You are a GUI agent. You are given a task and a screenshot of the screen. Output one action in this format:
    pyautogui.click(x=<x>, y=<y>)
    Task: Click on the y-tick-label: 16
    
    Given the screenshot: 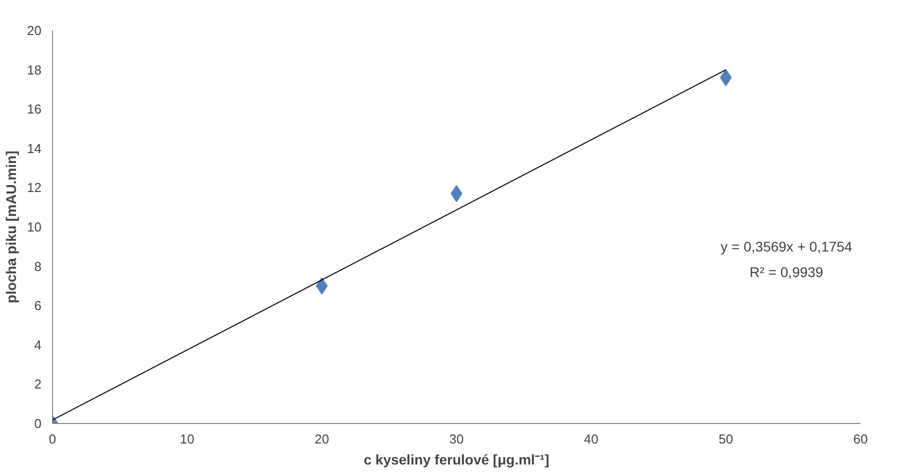 What is the action you would take?
    pyautogui.click(x=34, y=109)
    